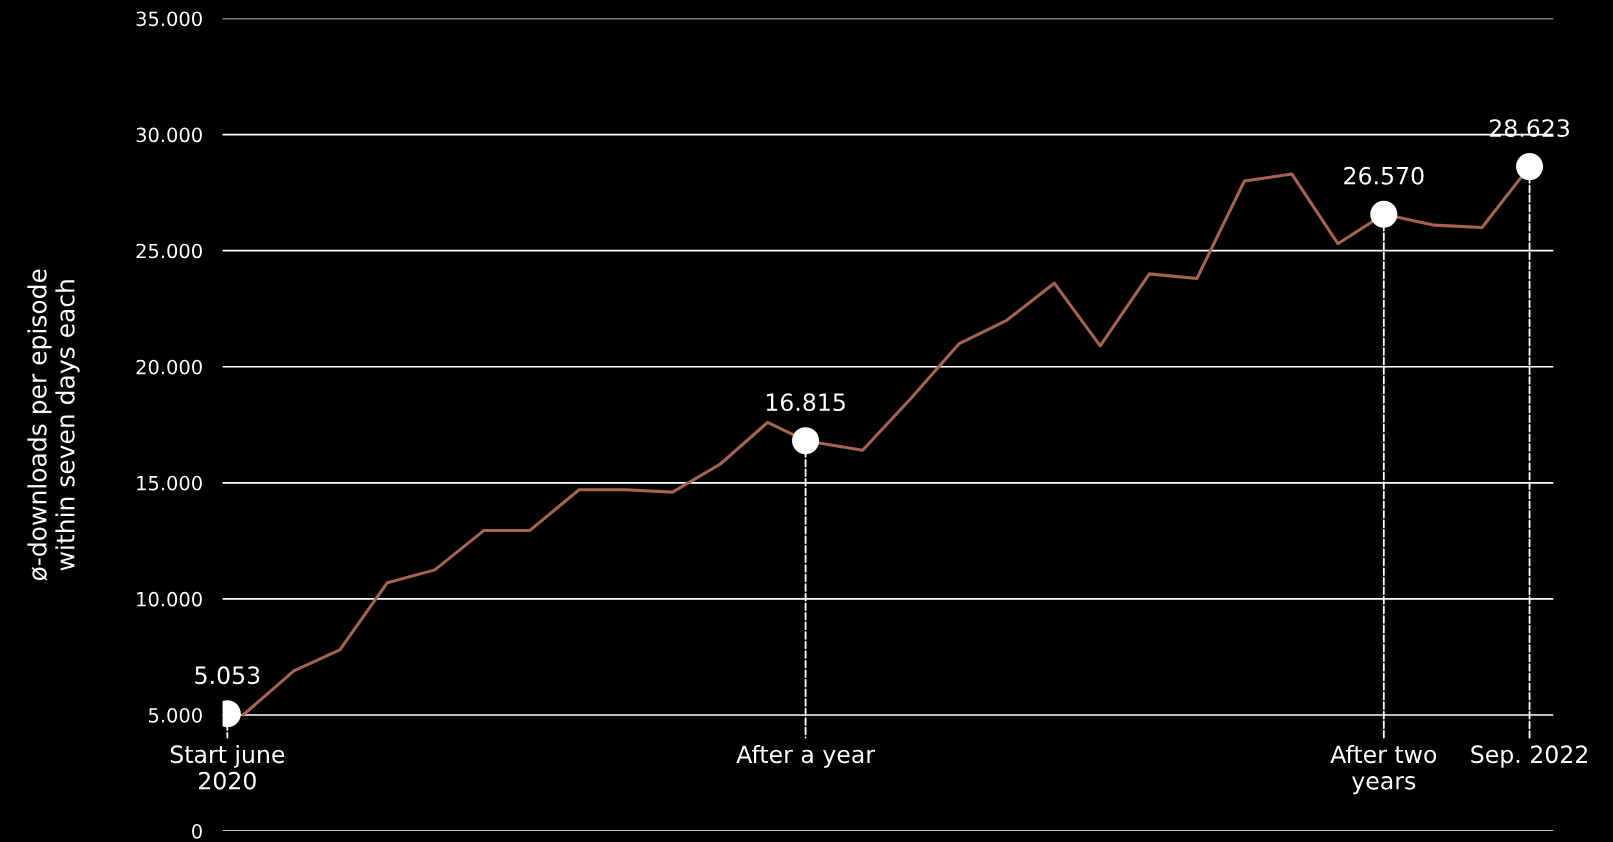  What do you see at coordinates (1529, 756) in the screenshot?
I see `x-tick-label: Sep. 2022` at bounding box center [1529, 756].